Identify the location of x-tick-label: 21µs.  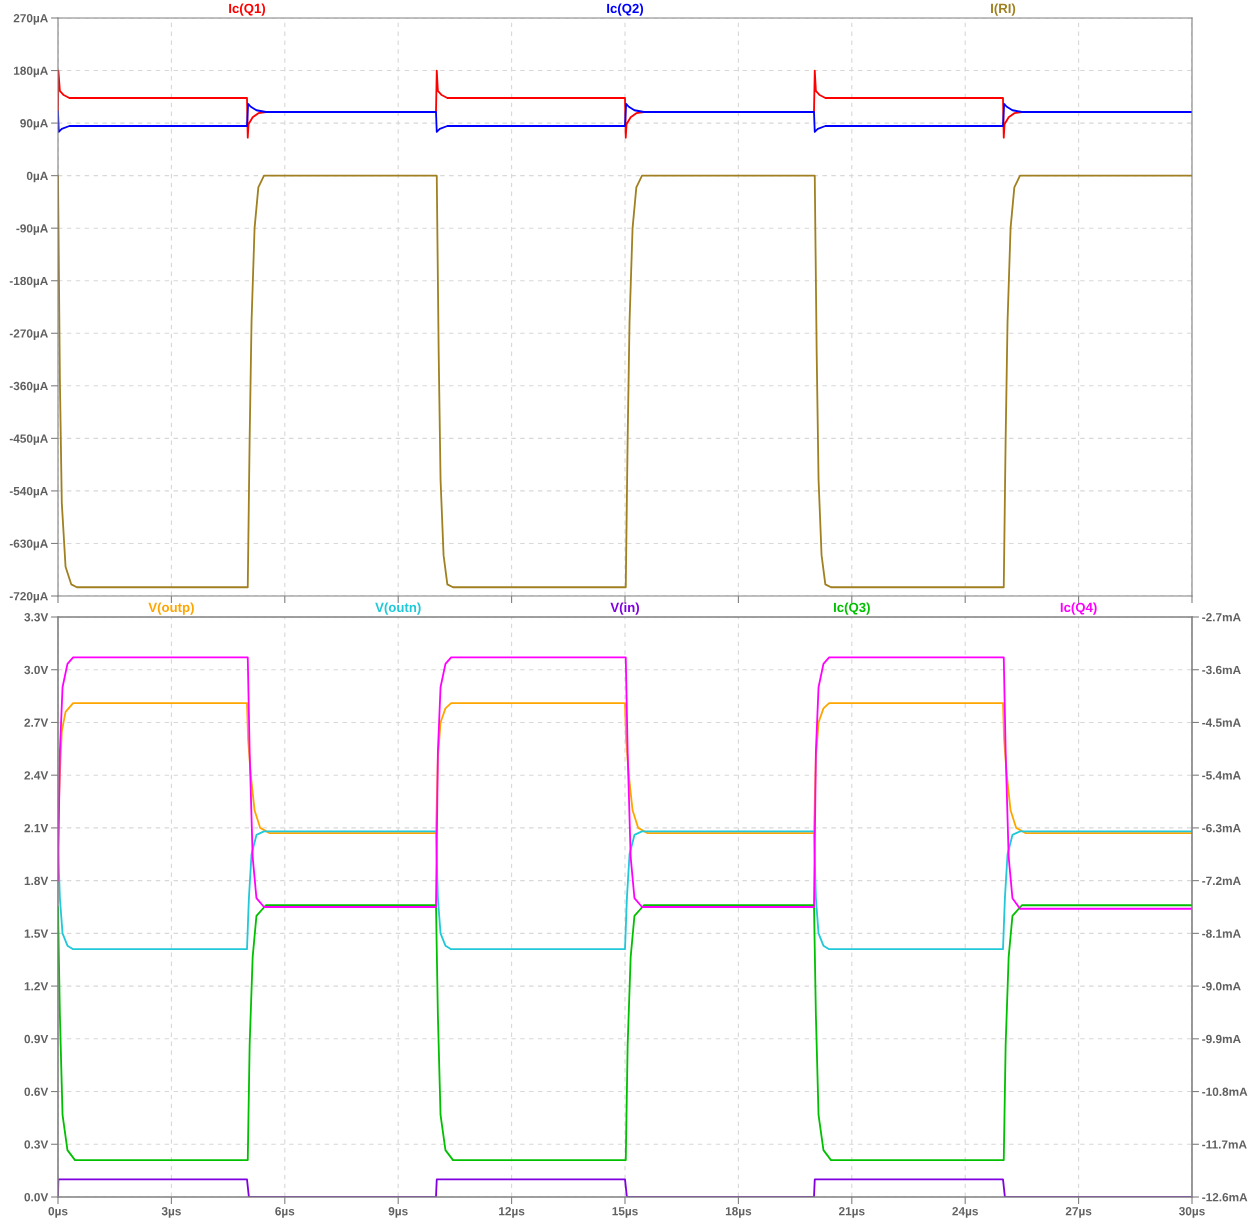
(851, 1212).